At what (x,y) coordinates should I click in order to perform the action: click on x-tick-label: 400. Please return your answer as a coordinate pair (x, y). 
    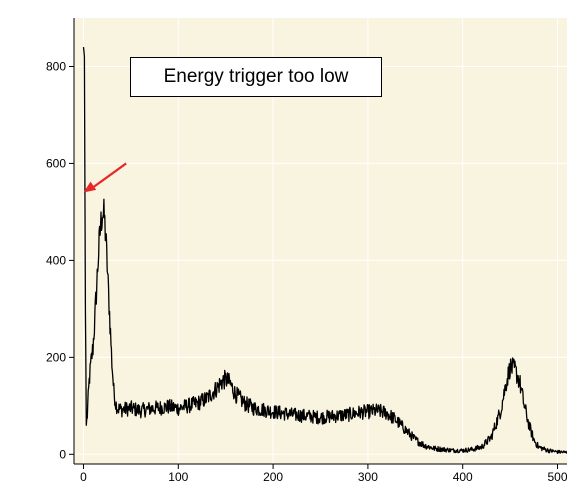
    Looking at the image, I should click on (463, 477).